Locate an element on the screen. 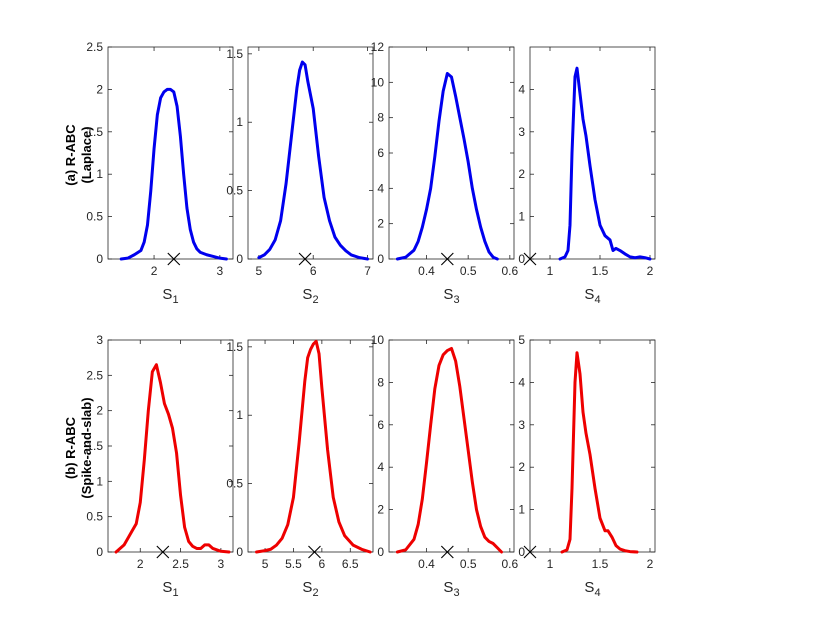 The height and width of the screenshot is (623, 830). subplot-r2-c1: 2 2.5 3 0 0.5 1 1.5 2 2.5 3 S1 is located at coordinates (160, 466).